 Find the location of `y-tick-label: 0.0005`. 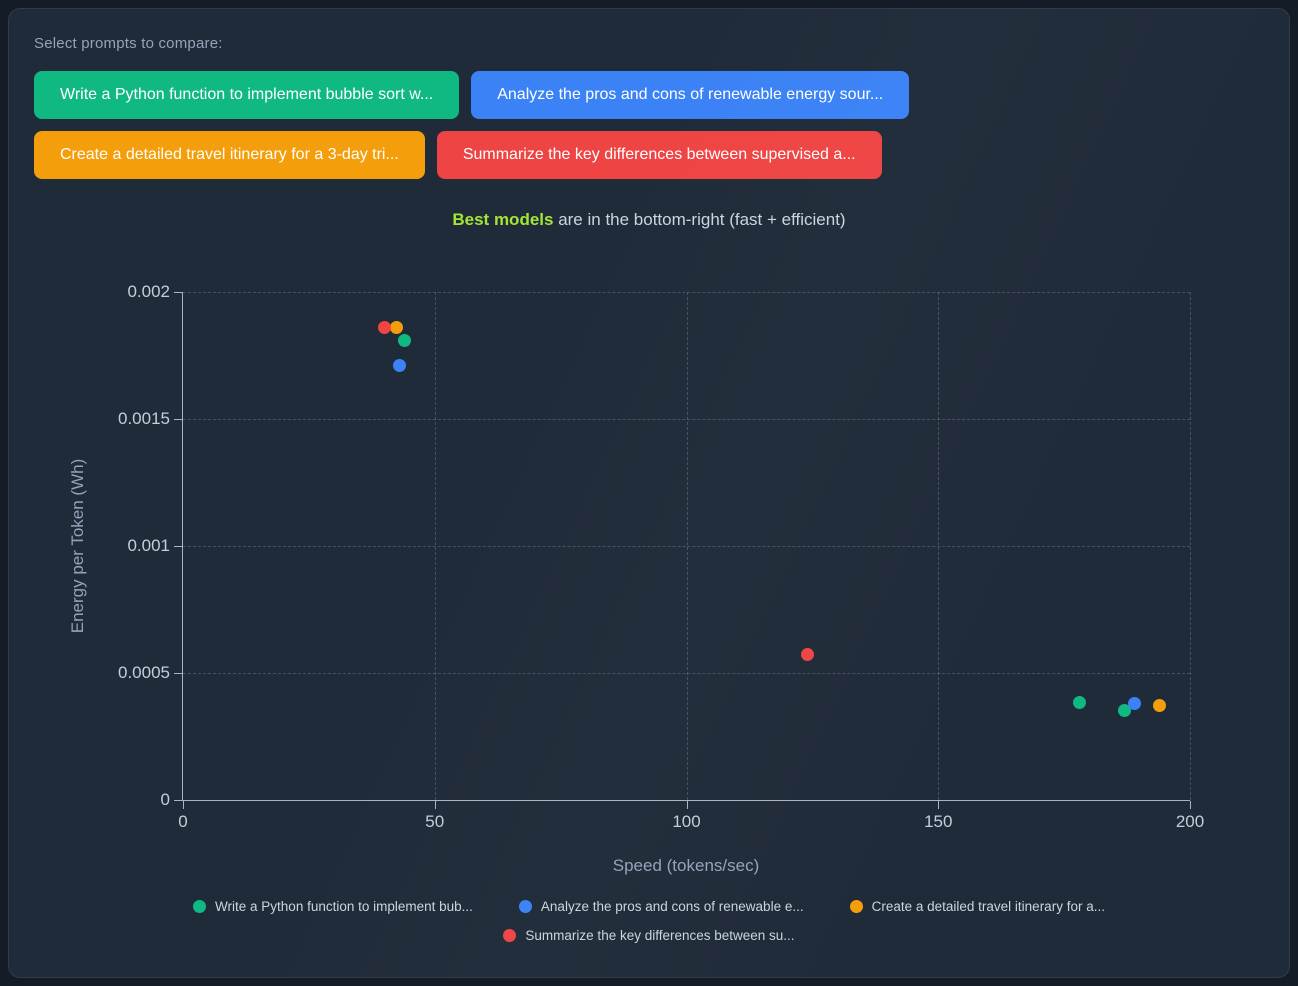

y-tick-label: 0.0005 is located at coordinates (144, 672).